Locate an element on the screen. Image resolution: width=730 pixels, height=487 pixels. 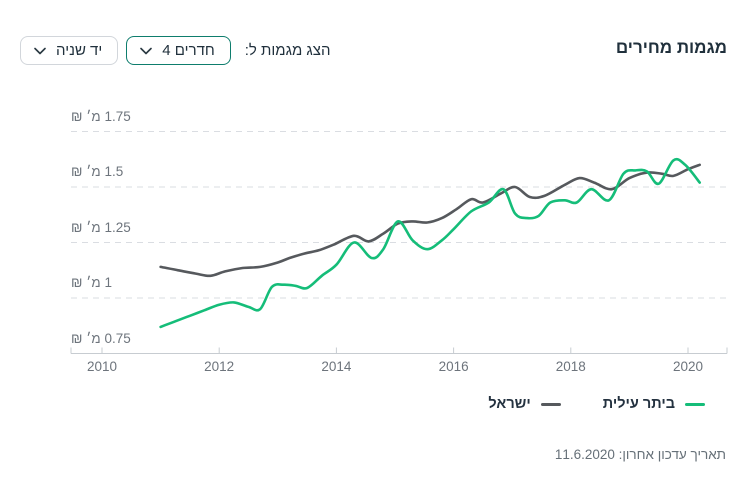
x-tick-label: 2020 is located at coordinates (688, 366).